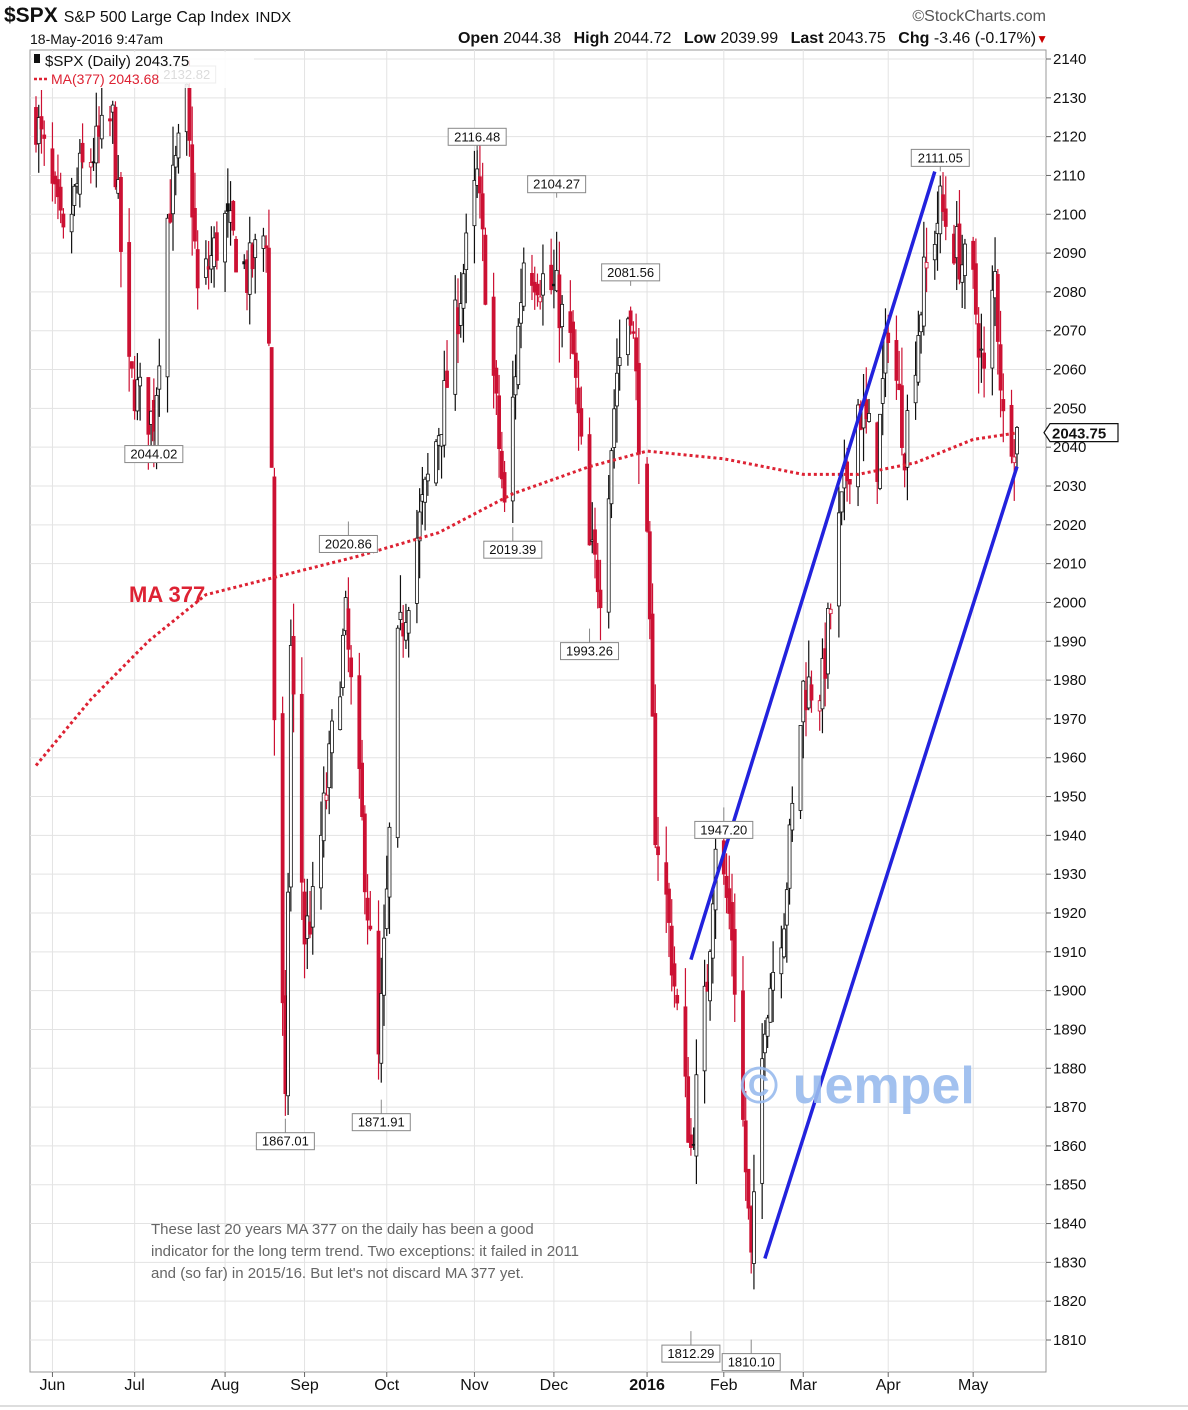 This screenshot has height=1410, width=1188. Describe the element at coordinates (1069, 680) in the screenshot. I see `y-tick-label: 1980` at that location.